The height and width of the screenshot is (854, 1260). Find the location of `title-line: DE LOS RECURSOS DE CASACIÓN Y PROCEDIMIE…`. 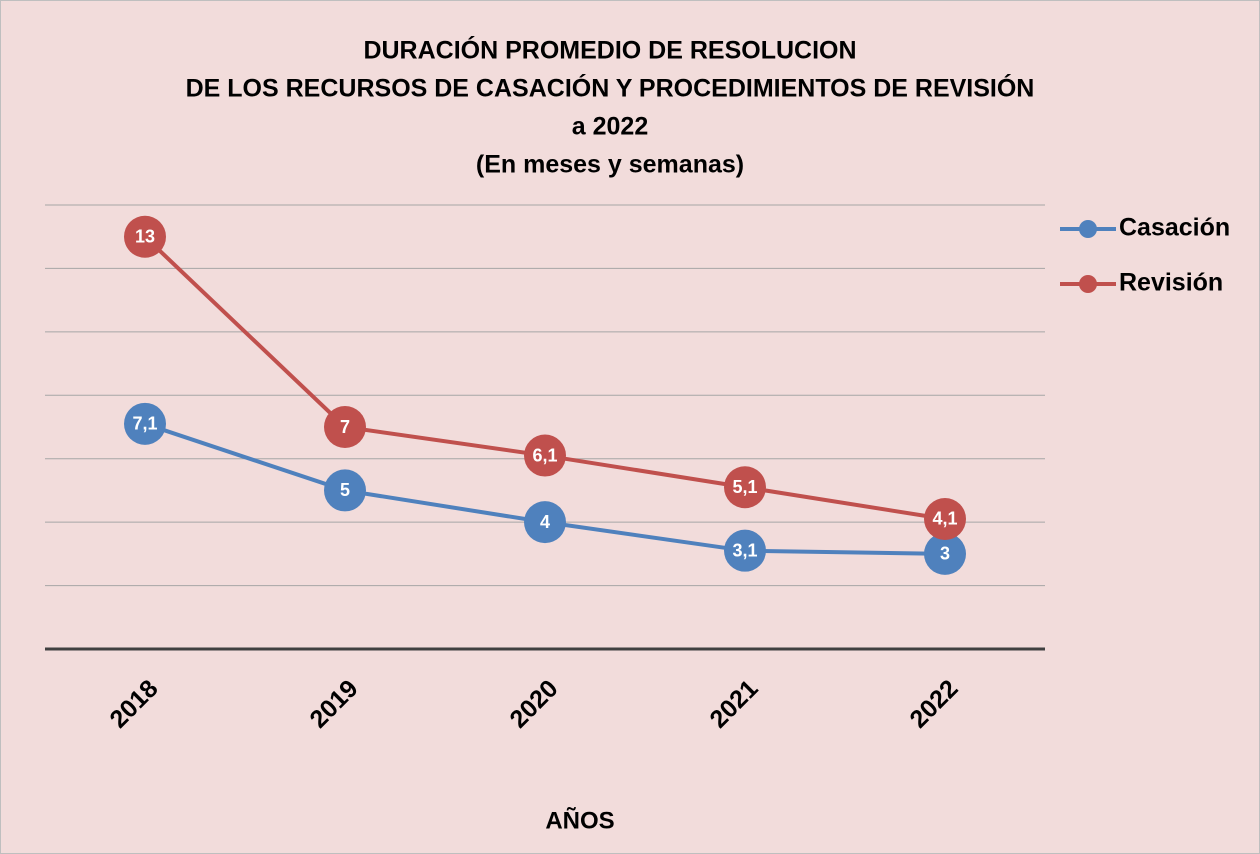

title-line: DE LOS RECURSOS DE CASACIÓN Y PROCEDIMIE… is located at coordinates (610, 88).